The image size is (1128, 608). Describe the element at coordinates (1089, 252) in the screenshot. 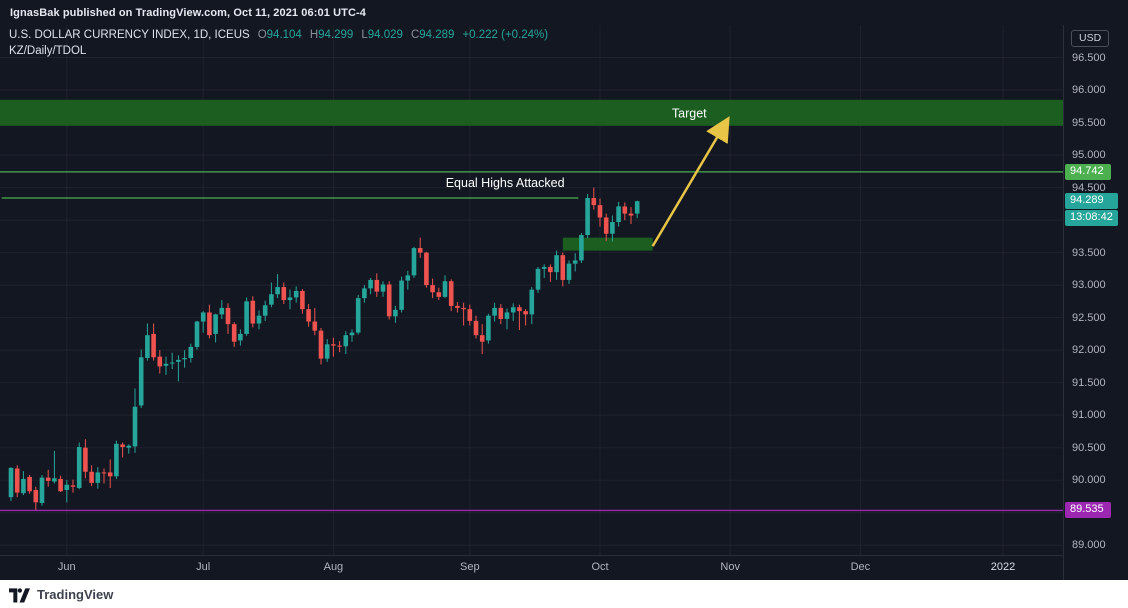

I see `price-tick: 93.500` at that location.